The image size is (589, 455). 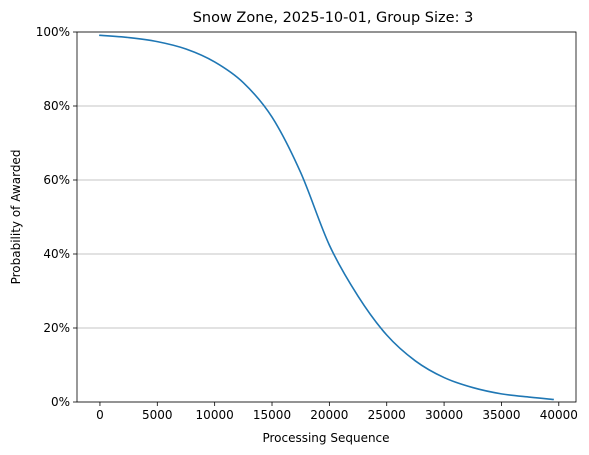 I want to click on x-tick-label: 15000, so click(x=272, y=415).